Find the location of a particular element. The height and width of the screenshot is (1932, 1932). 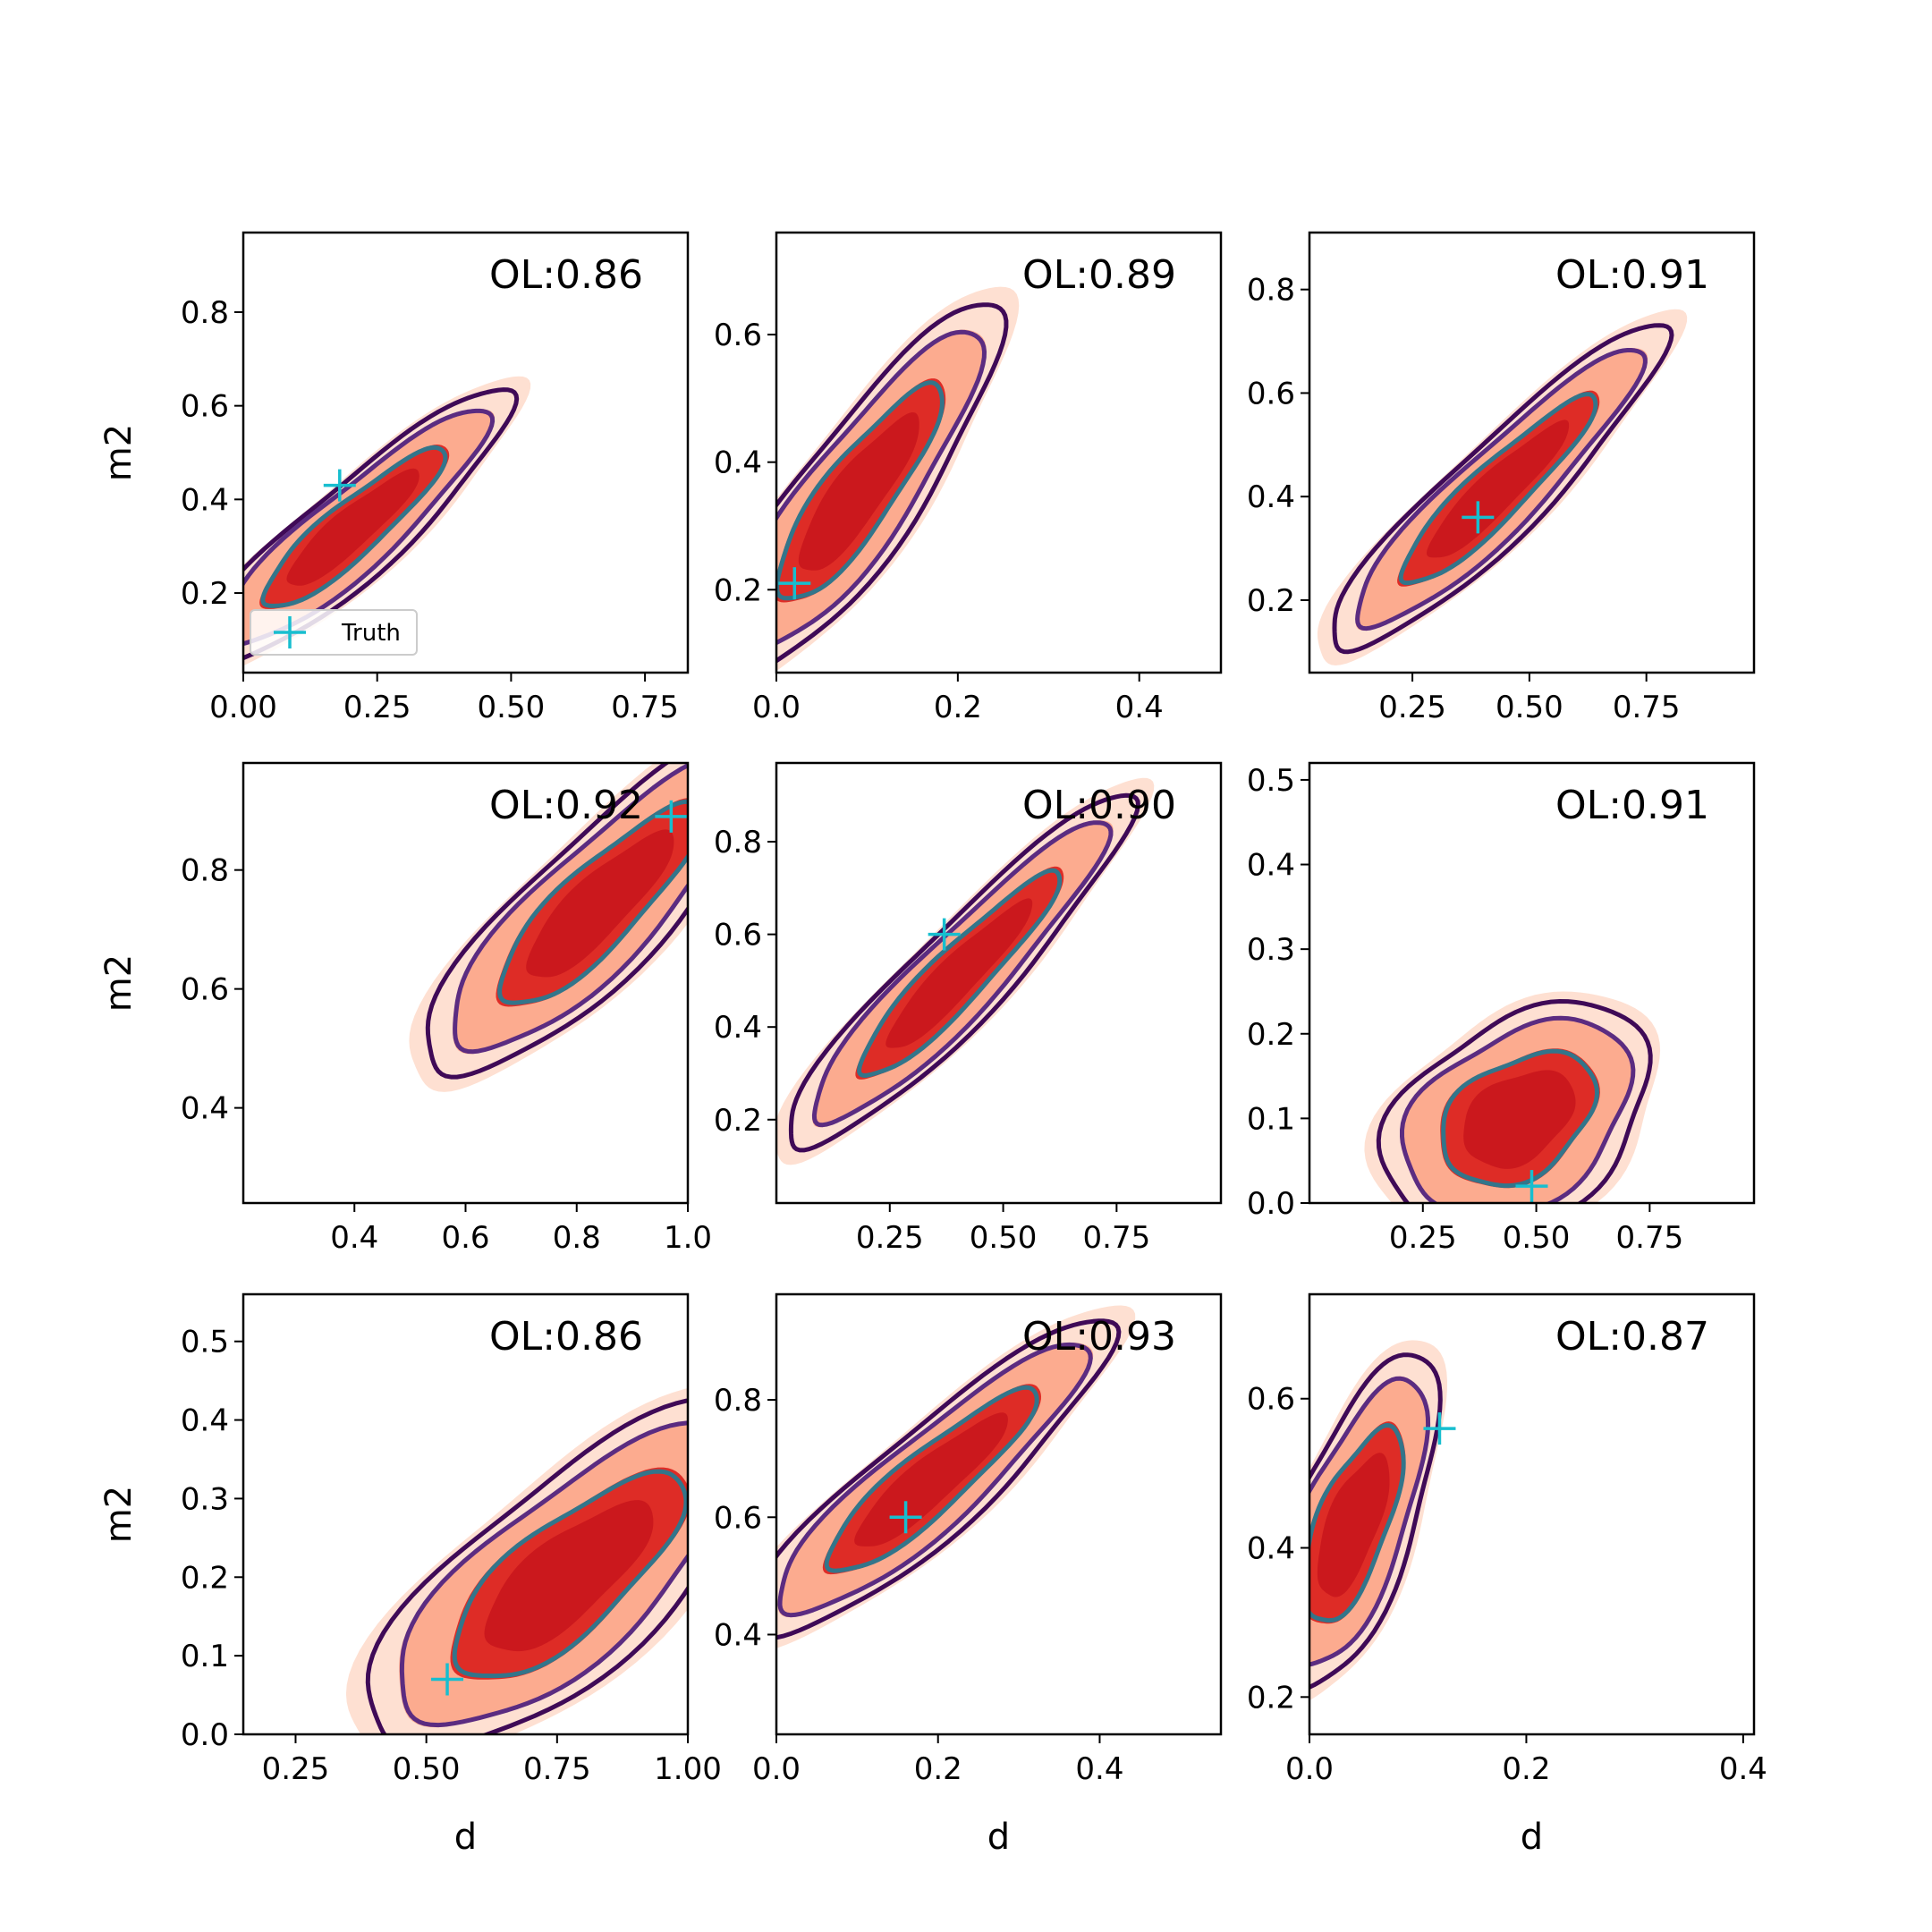

panel-3: 0.4 0.6 0.8 1.0 0.4 0.6 0.8 OL:0.92 m2 is located at coordinates (405, 1008).